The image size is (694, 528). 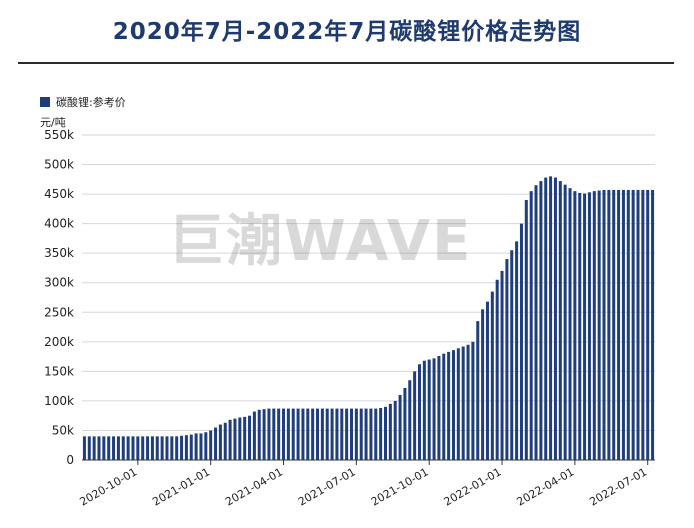 I want to click on chart-legend: 碳酸锂:参考价, so click(x=83, y=102).